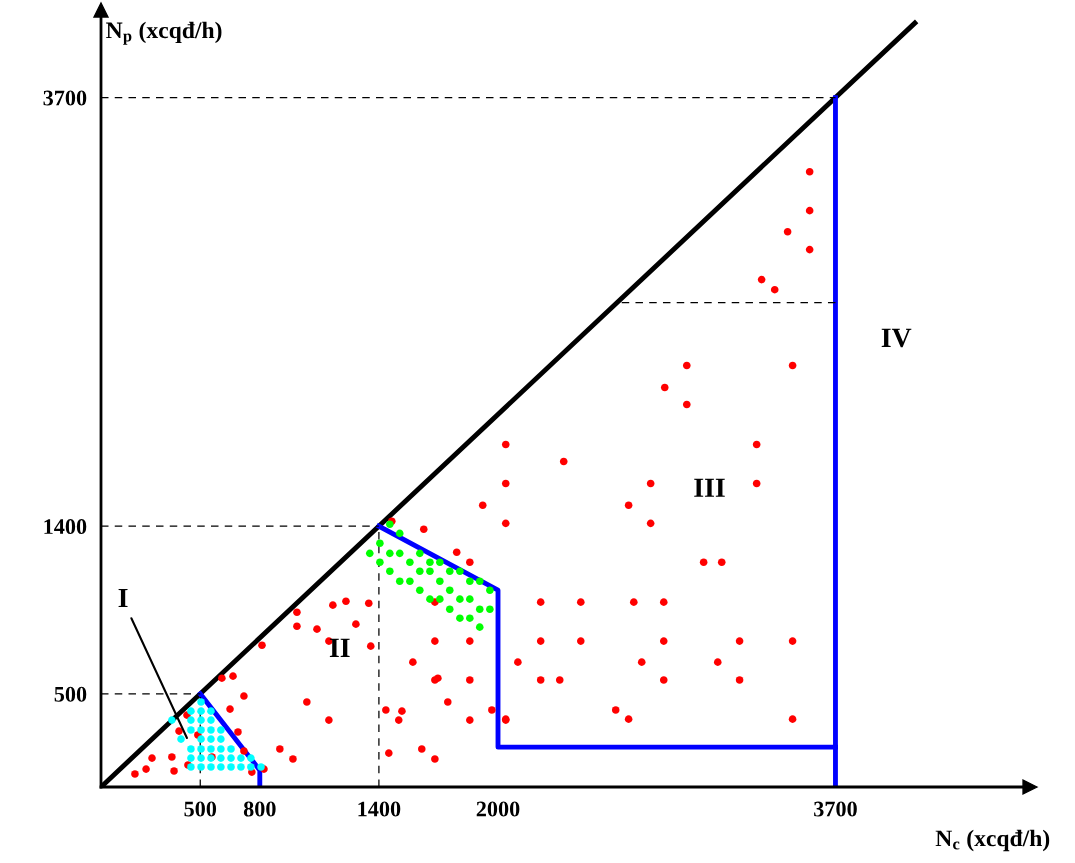 The height and width of the screenshot is (863, 1075). I want to click on x-tick-label: 500, so click(200, 809).